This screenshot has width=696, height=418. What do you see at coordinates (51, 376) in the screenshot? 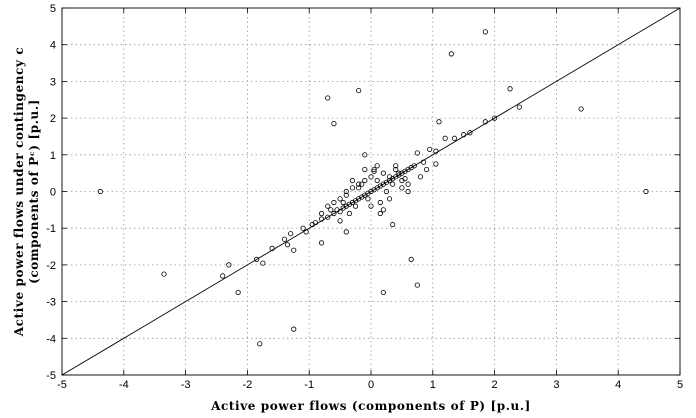
I see `y-tick-label: -5` at bounding box center [51, 376].